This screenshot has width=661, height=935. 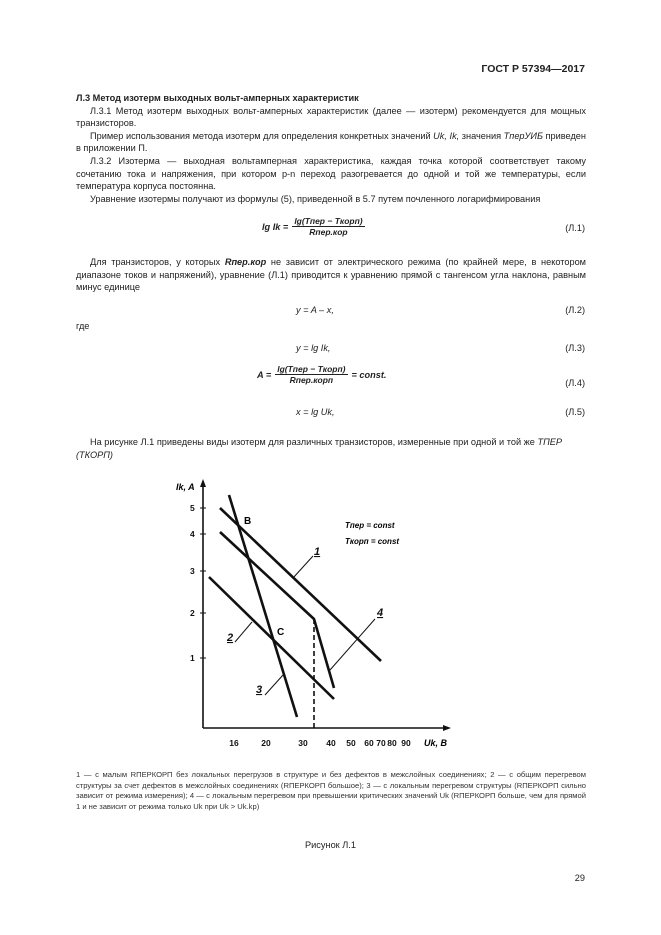 I want to click on equation-l2: y = A – x,, so click(x=315, y=310).